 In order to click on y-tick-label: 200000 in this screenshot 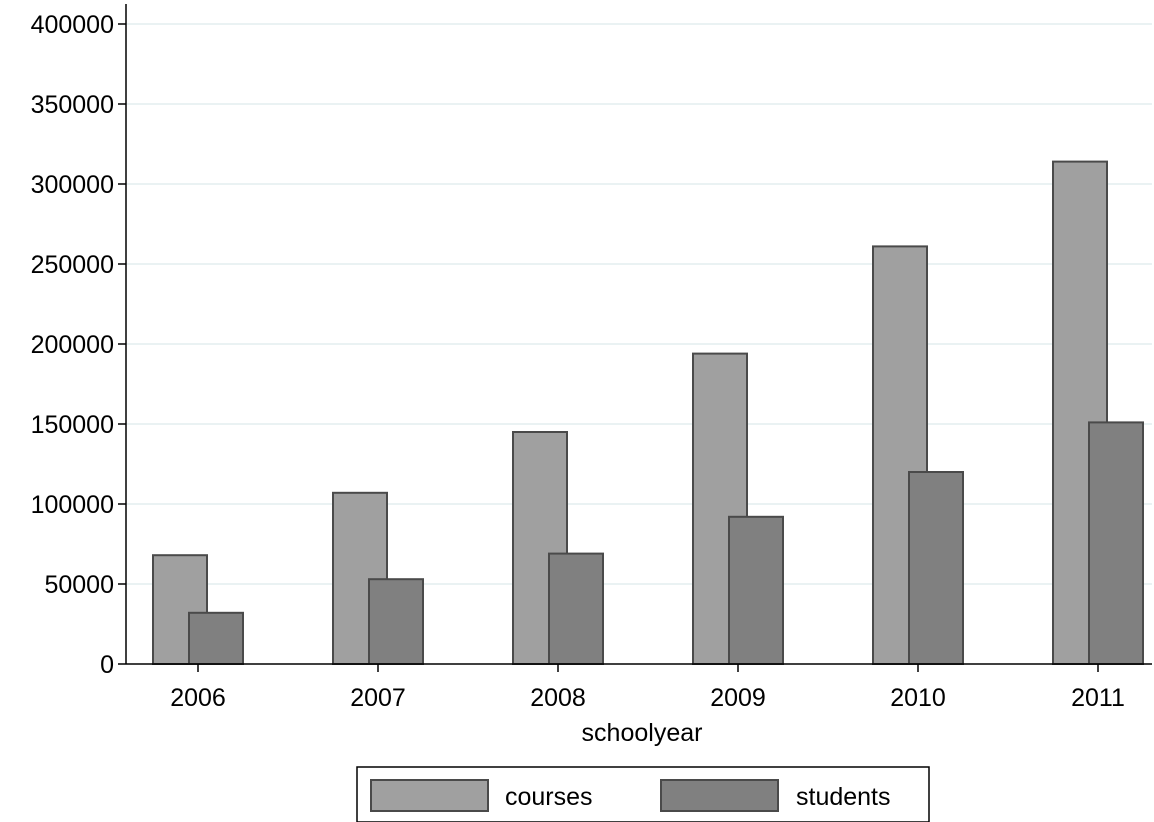, I will do `click(72, 345)`.